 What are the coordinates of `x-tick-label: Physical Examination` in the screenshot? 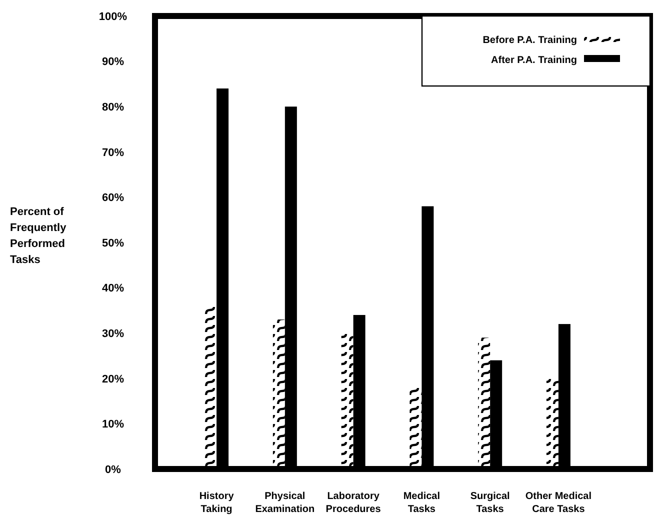 It's located at (285, 503).